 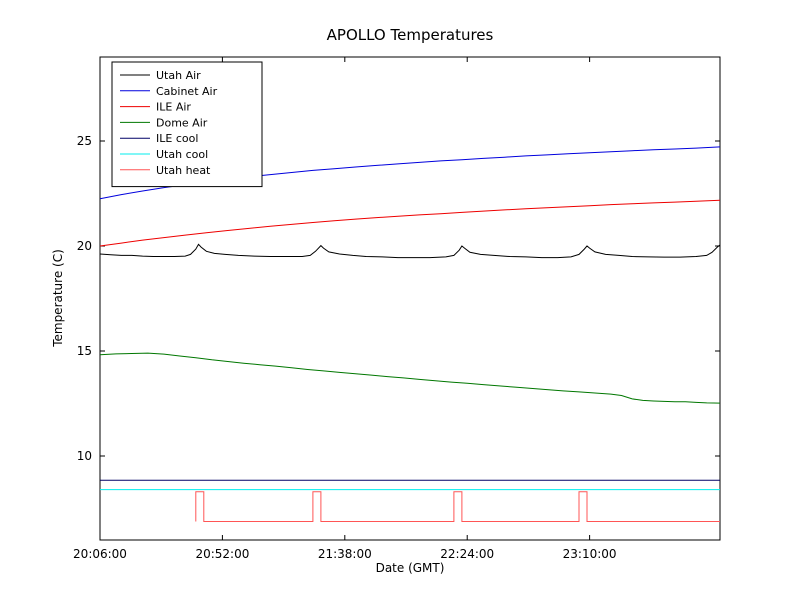 I want to click on legend-label-utah-air: Utah Air, so click(x=178, y=75).